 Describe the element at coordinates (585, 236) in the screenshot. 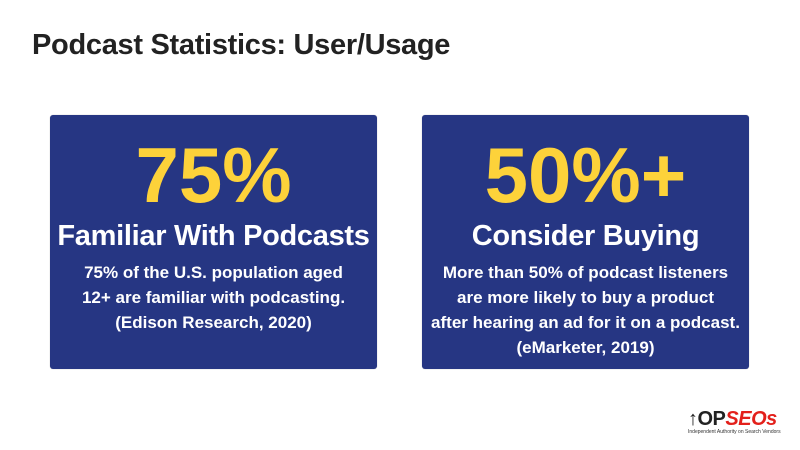

I see `stat-heading: Consider Buying` at that location.